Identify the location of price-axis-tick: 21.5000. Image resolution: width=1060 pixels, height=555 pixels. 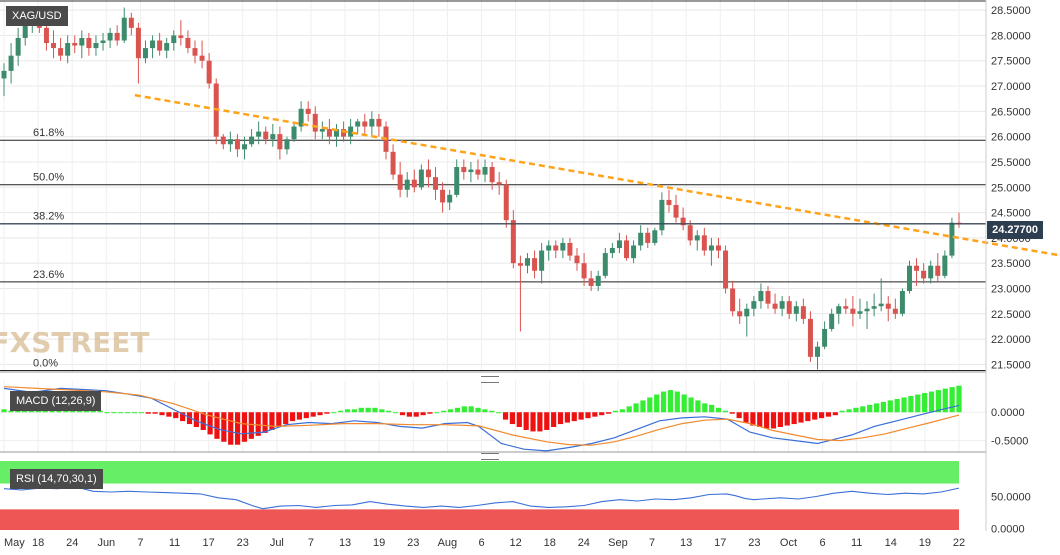
(1011, 365).